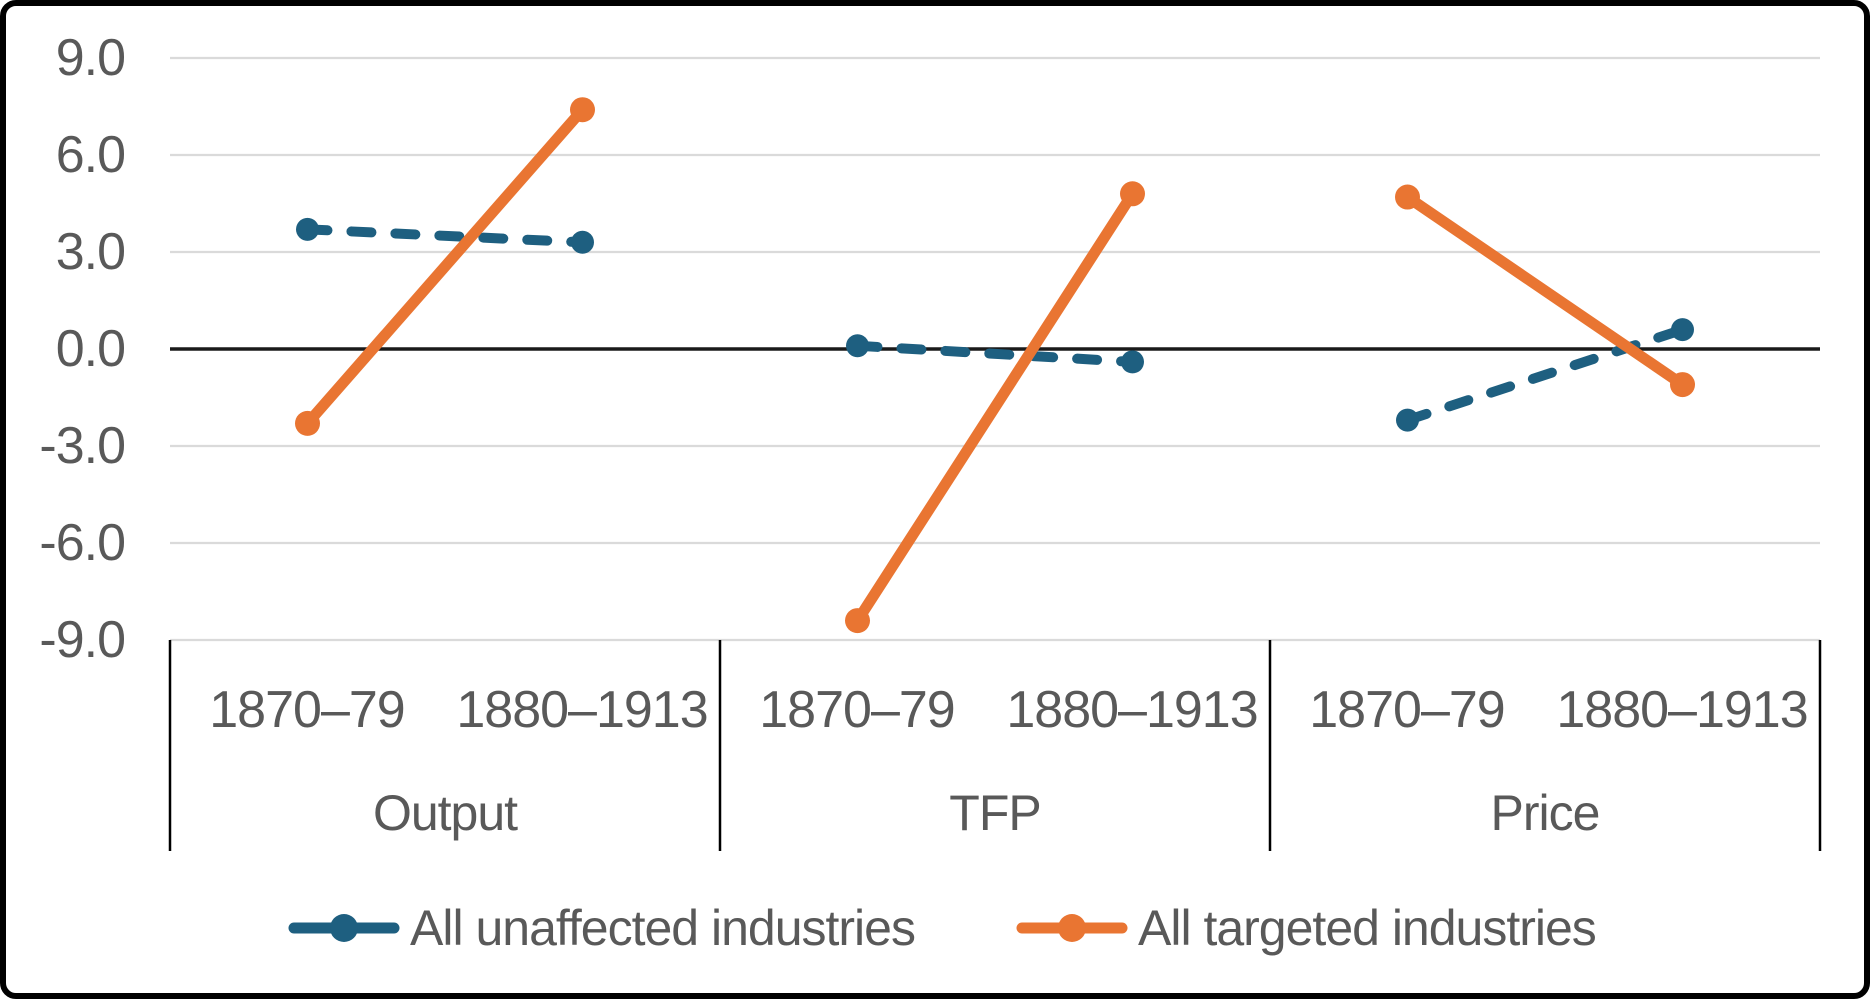  What do you see at coordinates (90, 58) in the screenshot?
I see `y-axis-label: 9.0` at bounding box center [90, 58].